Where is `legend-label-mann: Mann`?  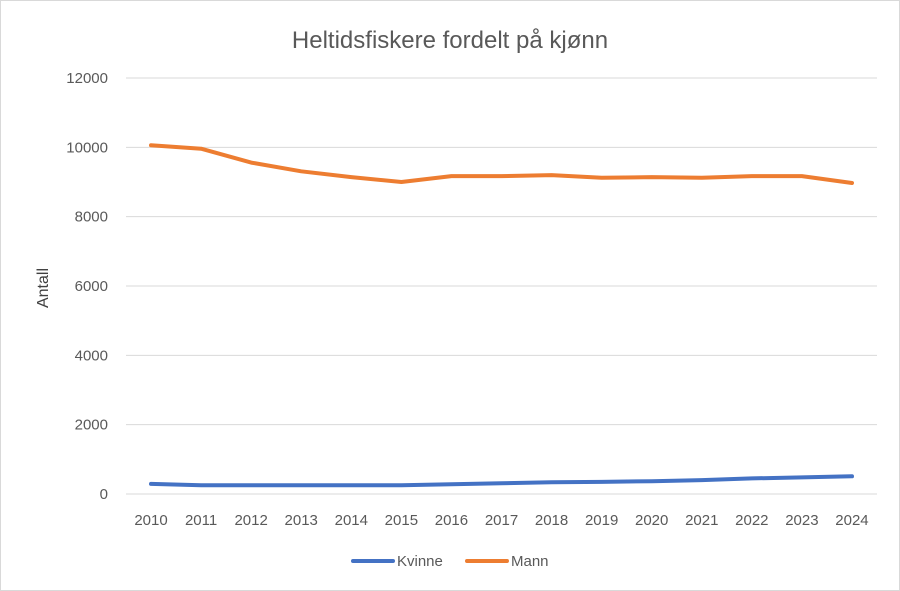 legend-label-mann: Mann is located at coordinates (530, 561).